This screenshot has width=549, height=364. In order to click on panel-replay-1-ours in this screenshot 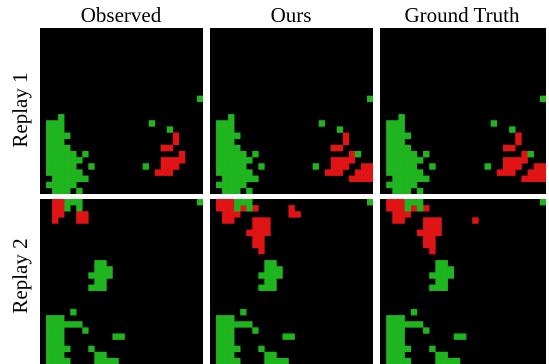, I will do `click(291, 111)`.